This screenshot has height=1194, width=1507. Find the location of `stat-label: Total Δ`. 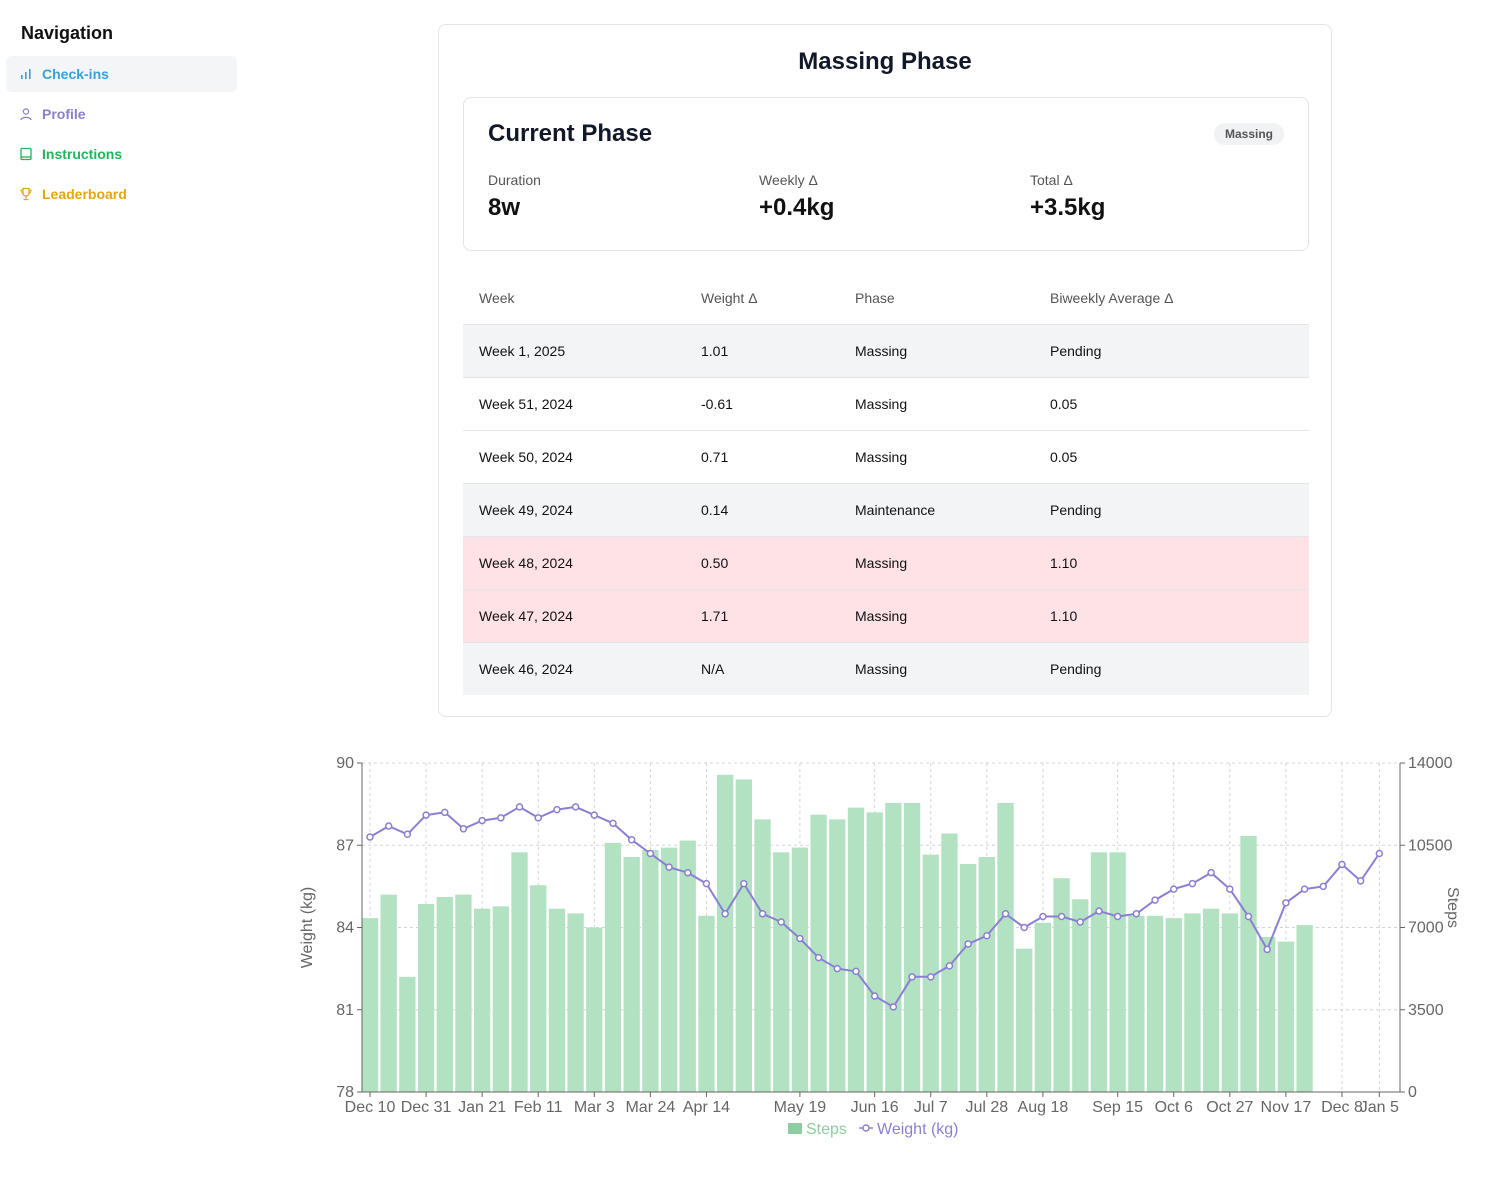

stat-label: Total Δ is located at coordinates (1051, 180).